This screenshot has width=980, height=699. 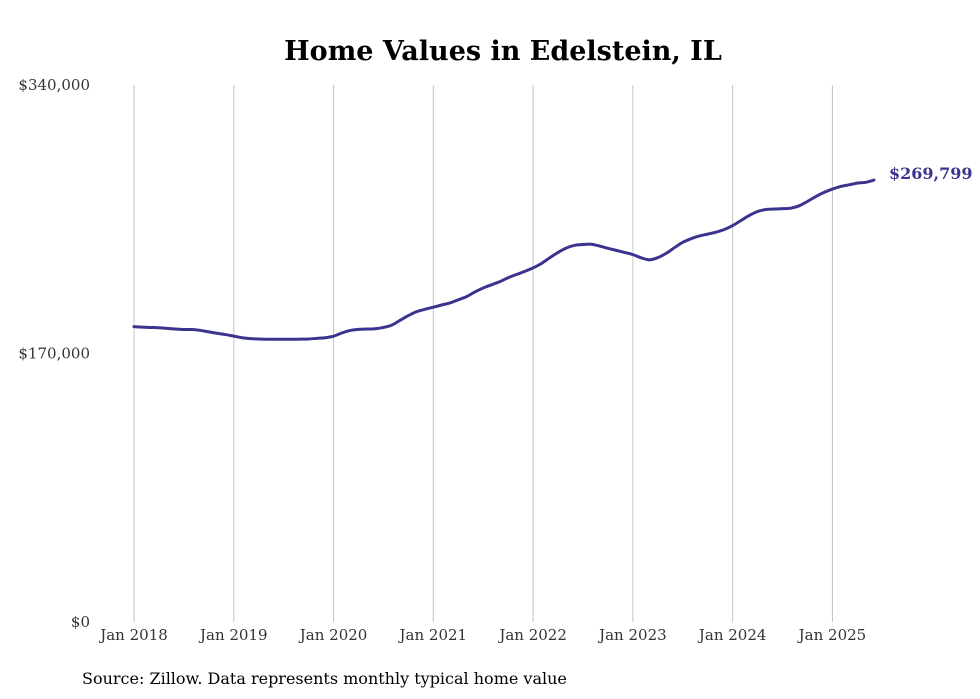 I want to click on y-axis-ticks: $0 $170,000 $340,000, so click(x=54, y=353).